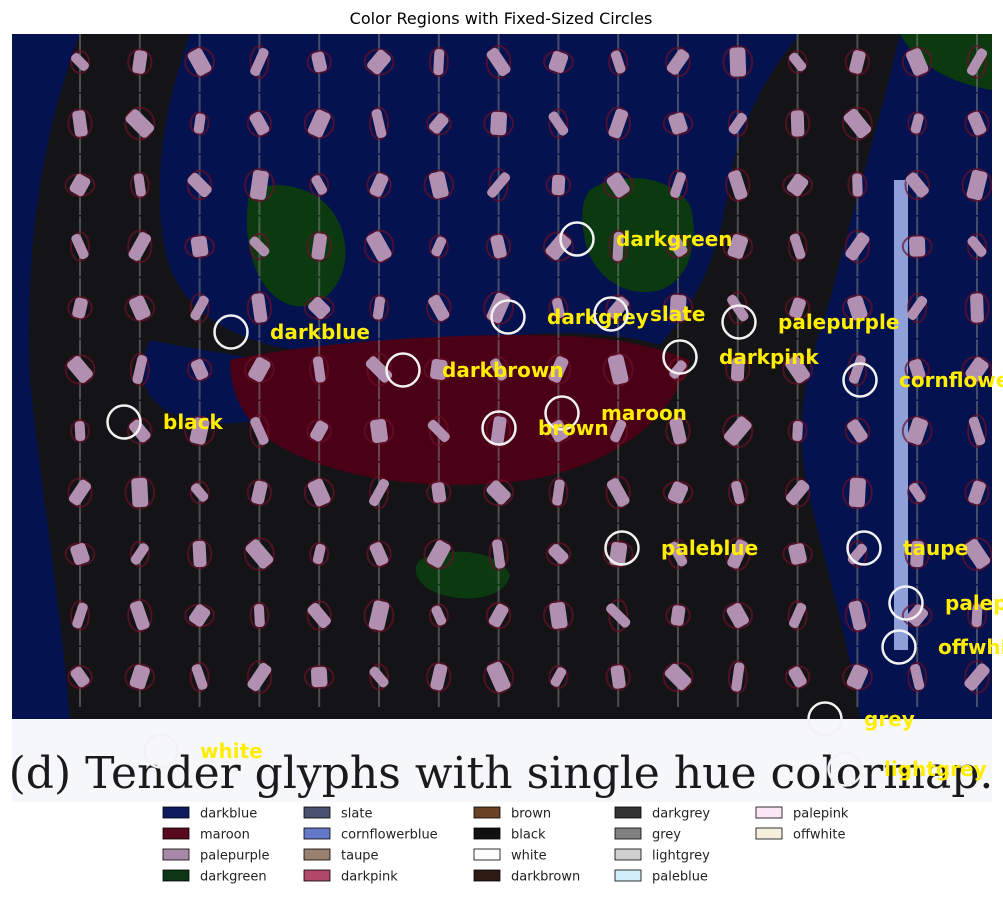 This screenshot has height=899, width=1003. What do you see at coordinates (611, 314) in the screenshot?
I see `circle-marker-slate` at bounding box center [611, 314].